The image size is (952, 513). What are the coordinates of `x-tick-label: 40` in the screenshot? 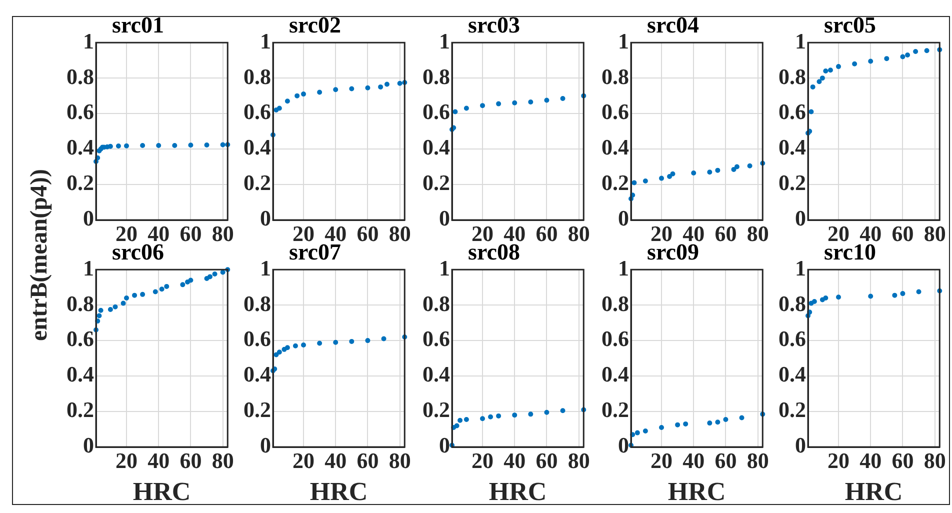 It's located at (159, 460).